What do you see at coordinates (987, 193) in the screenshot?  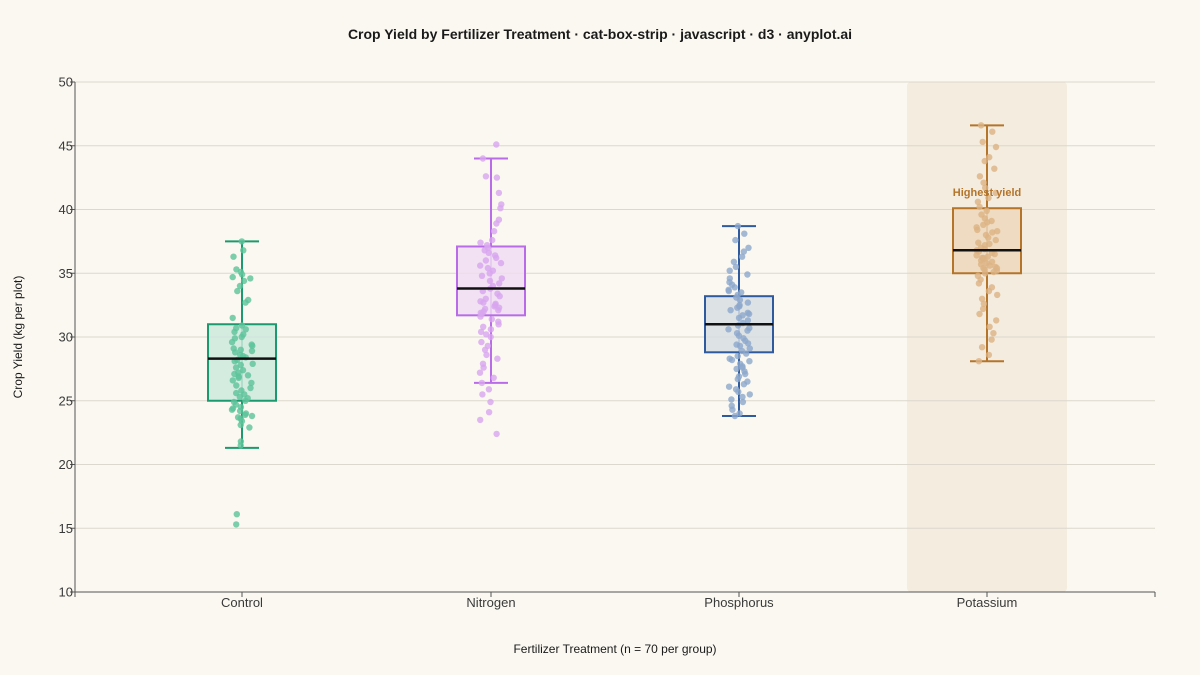 I see `highlight-annotation: Highest yield` at bounding box center [987, 193].